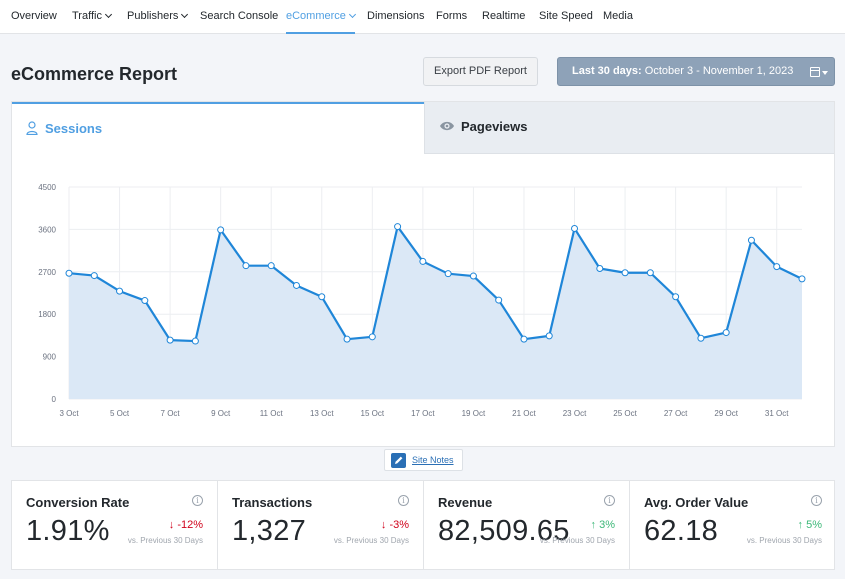  What do you see at coordinates (618, 16) in the screenshot?
I see `nav-media: Media` at bounding box center [618, 16].